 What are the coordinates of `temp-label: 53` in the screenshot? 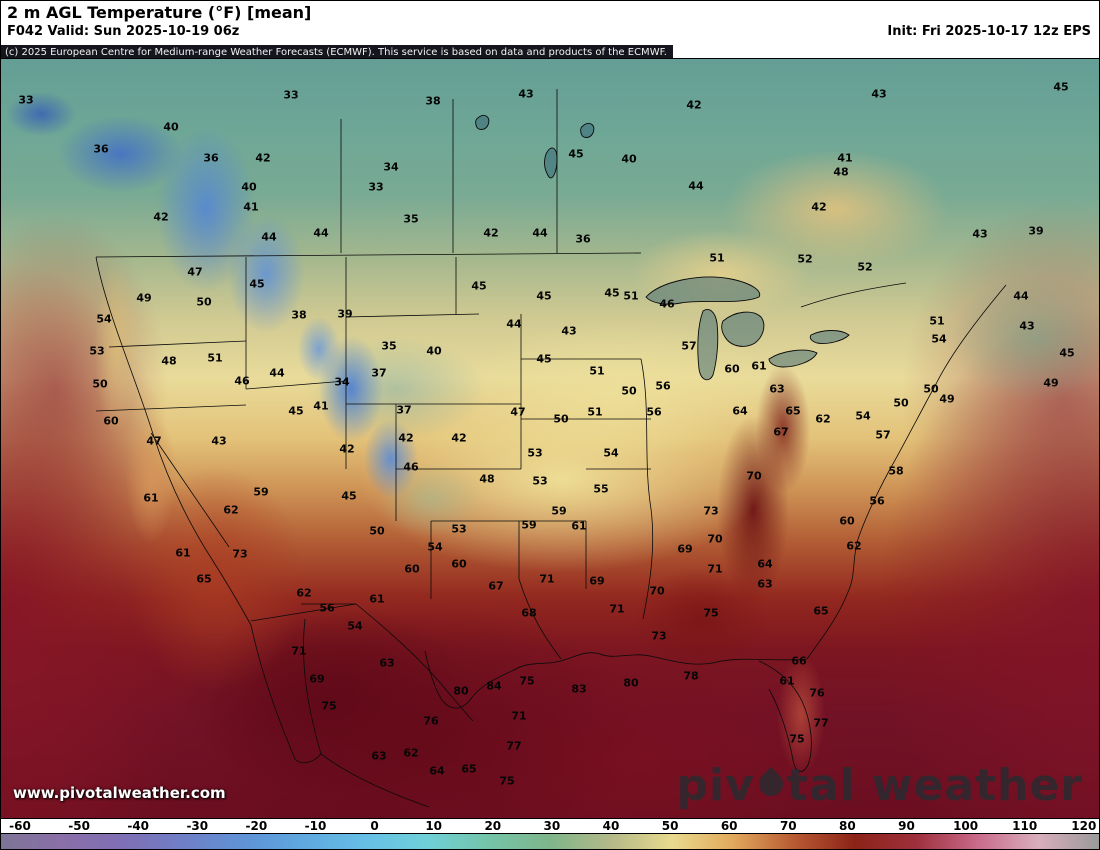 It's located at (540, 481).